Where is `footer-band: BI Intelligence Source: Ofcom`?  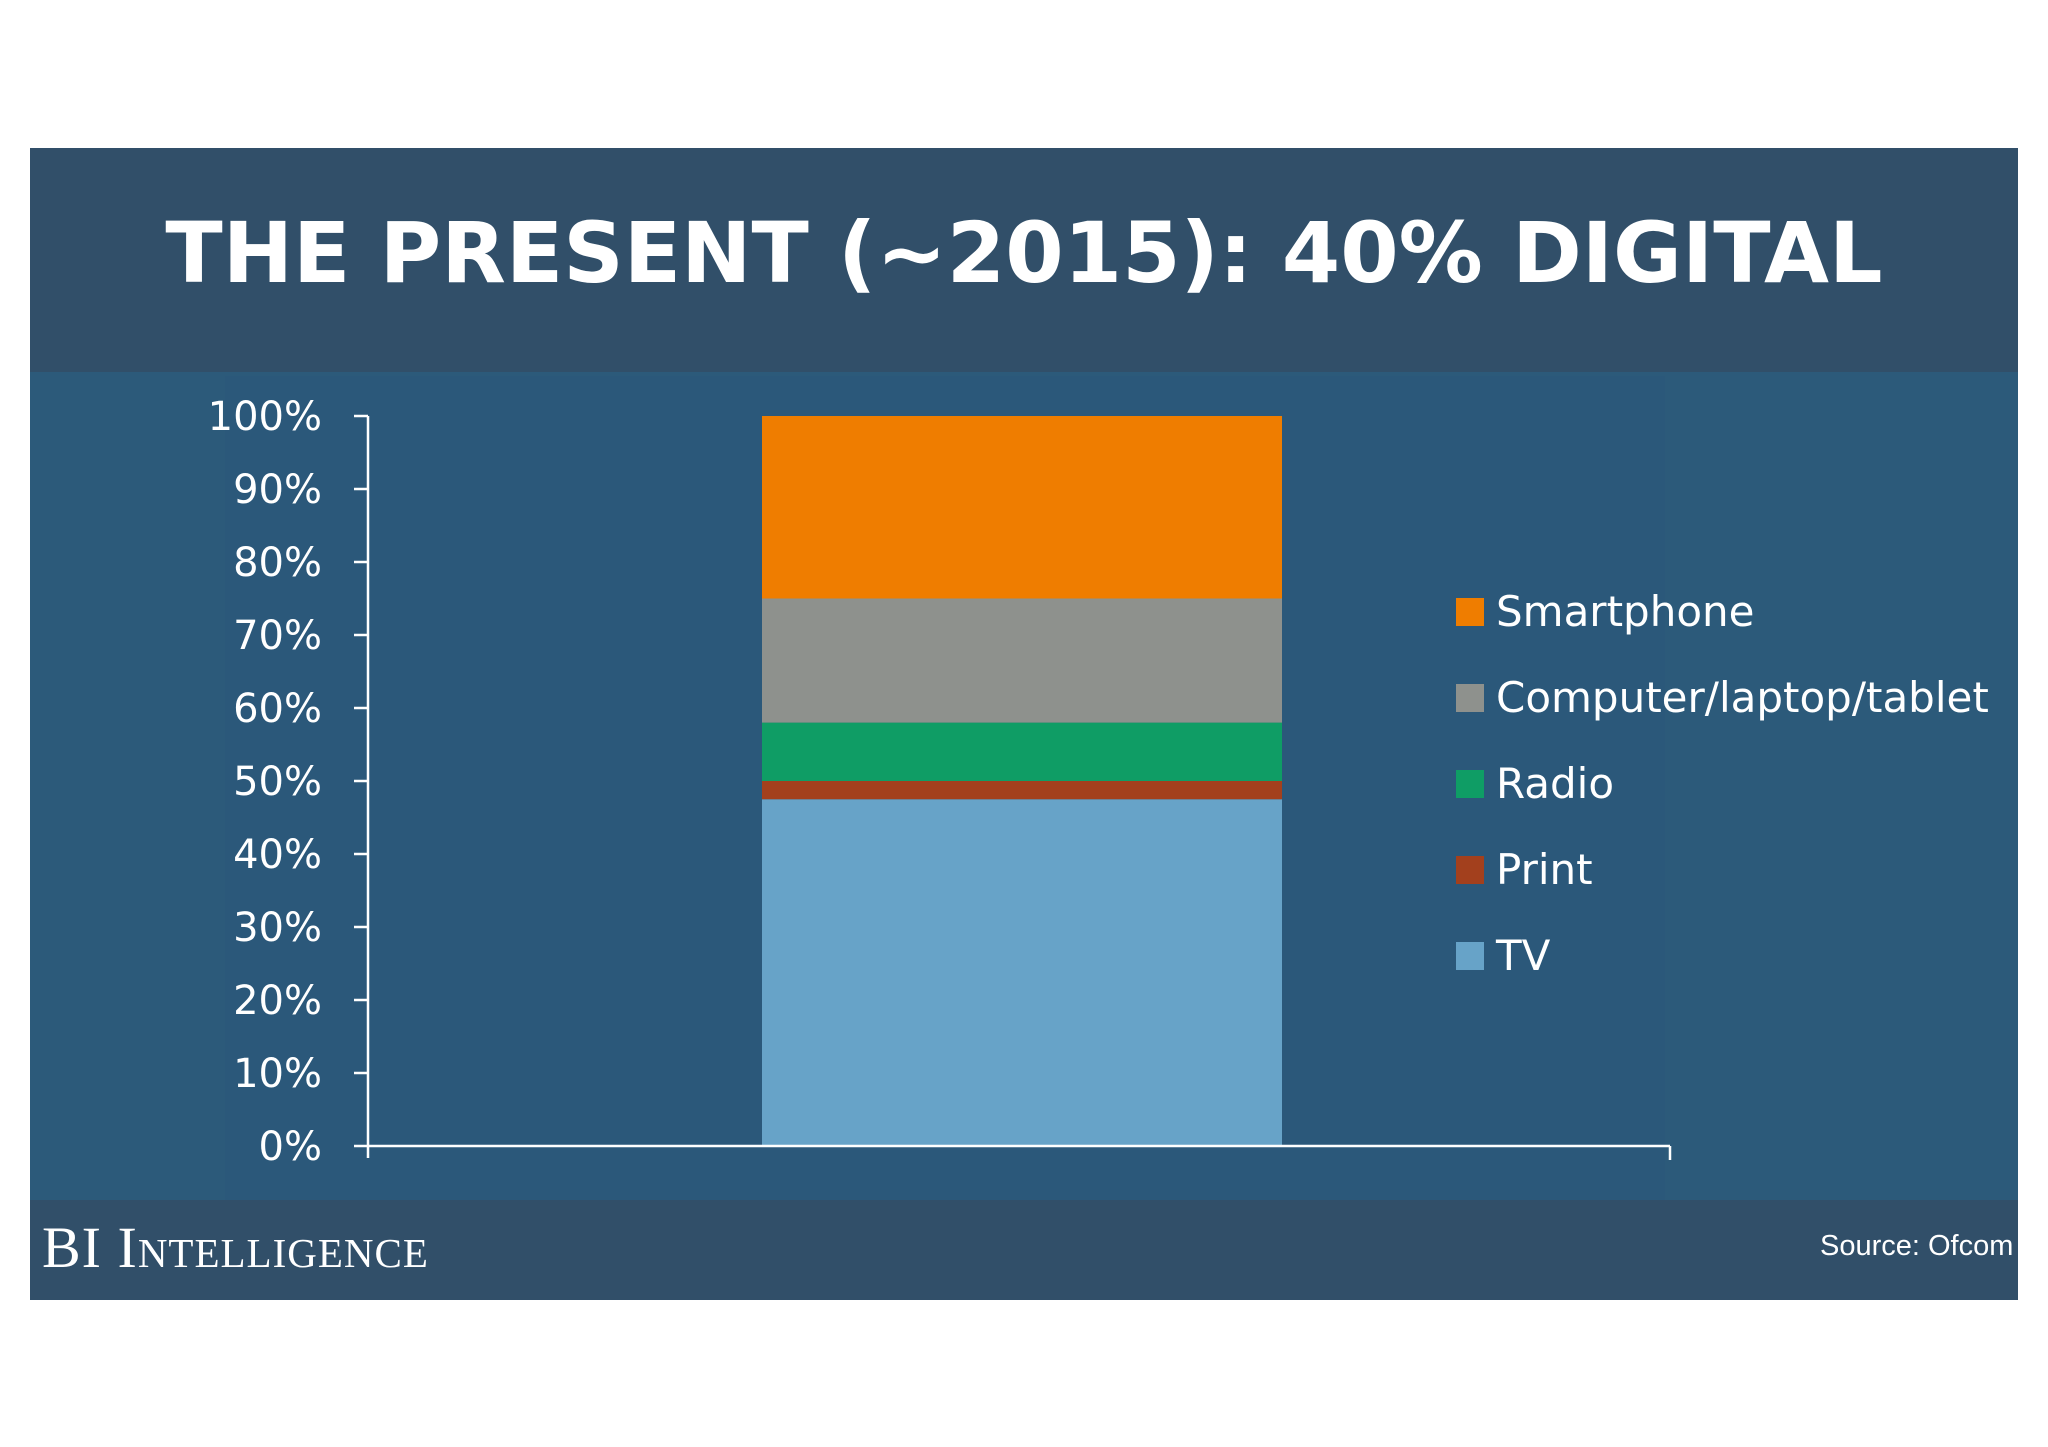
footer-band: BI Intelligence Source: Ofcom is located at coordinates (1024, 1250).